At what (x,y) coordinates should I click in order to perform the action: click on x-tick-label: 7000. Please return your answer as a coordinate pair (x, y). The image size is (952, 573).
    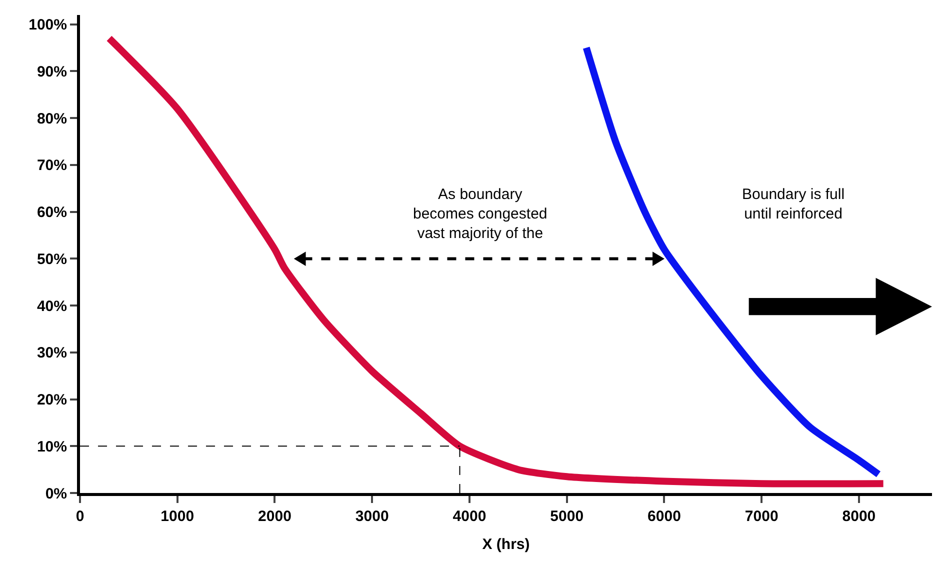
    Looking at the image, I should click on (761, 516).